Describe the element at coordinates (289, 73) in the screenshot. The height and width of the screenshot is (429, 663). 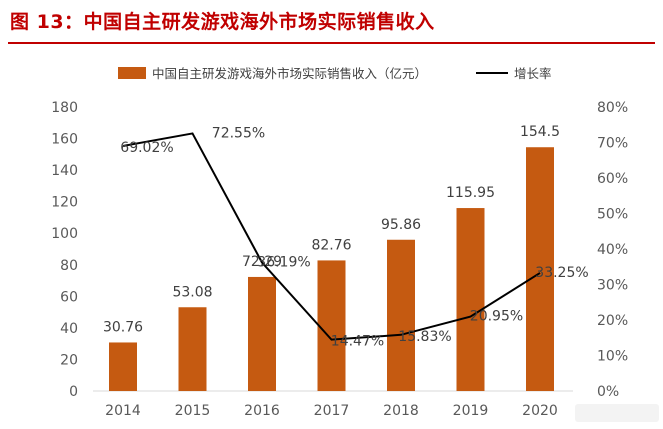
I see `legend-bar-label: 中国自主研发游戏海外市场实际销售收入（亿元）` at that location.